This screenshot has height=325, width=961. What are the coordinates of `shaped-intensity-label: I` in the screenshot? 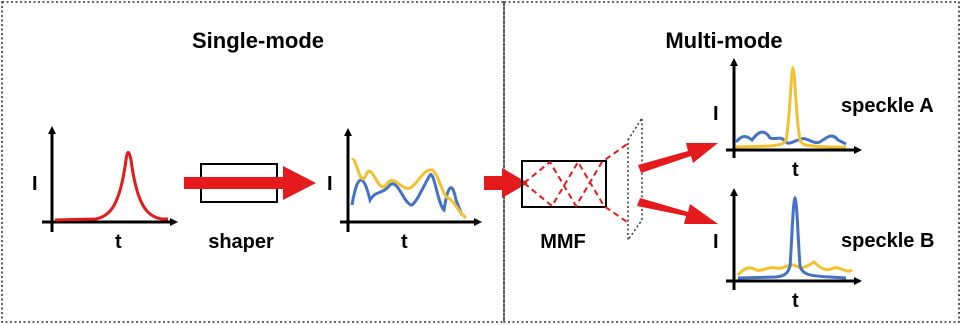 It's located at (330, 184).